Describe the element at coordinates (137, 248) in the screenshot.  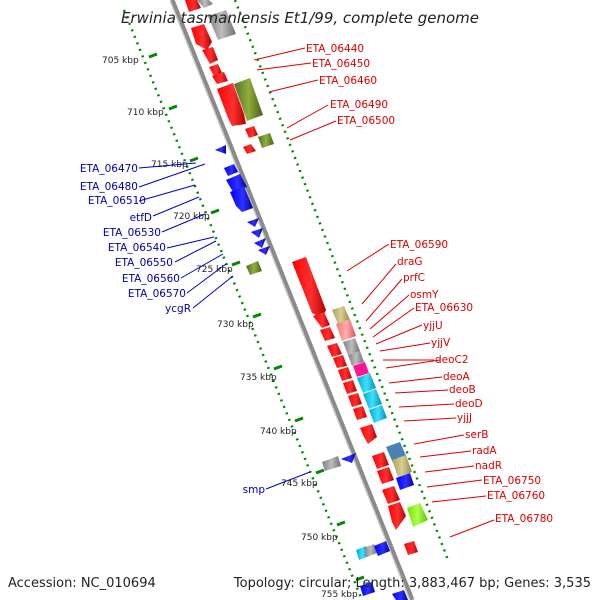
I see `gene-label: ETA_06540` at that location.